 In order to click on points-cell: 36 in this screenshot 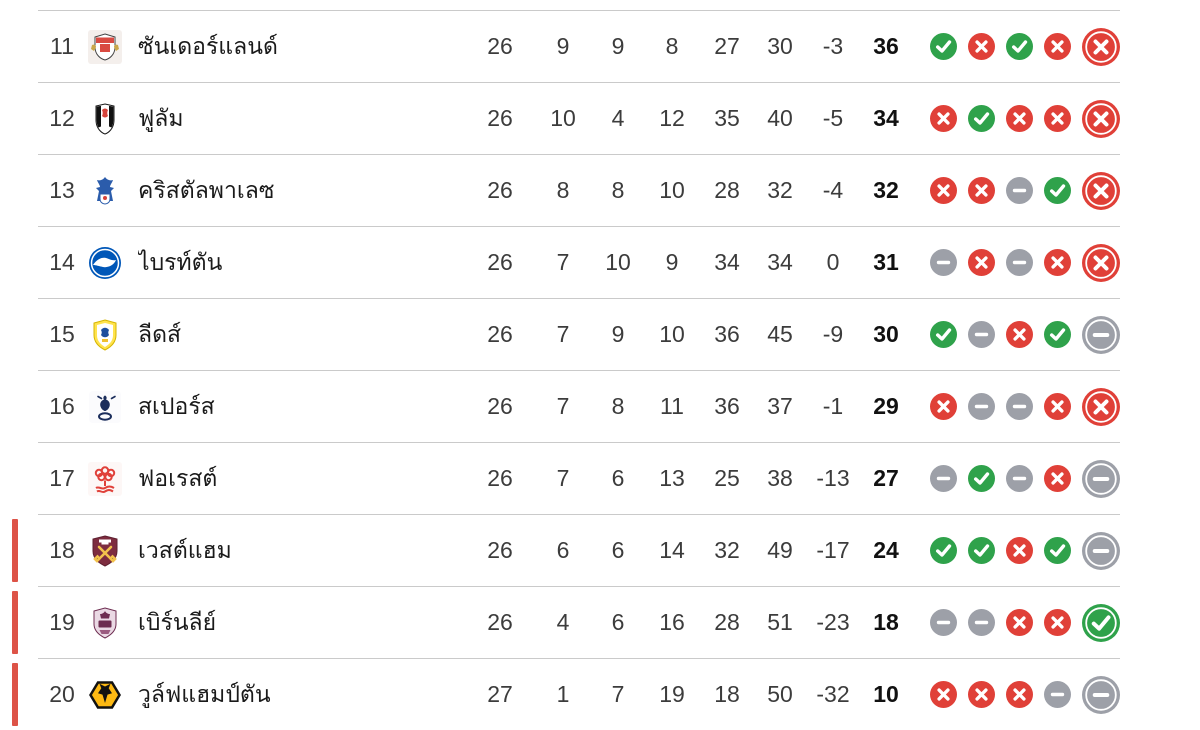, I will do `click(886, 46)`.